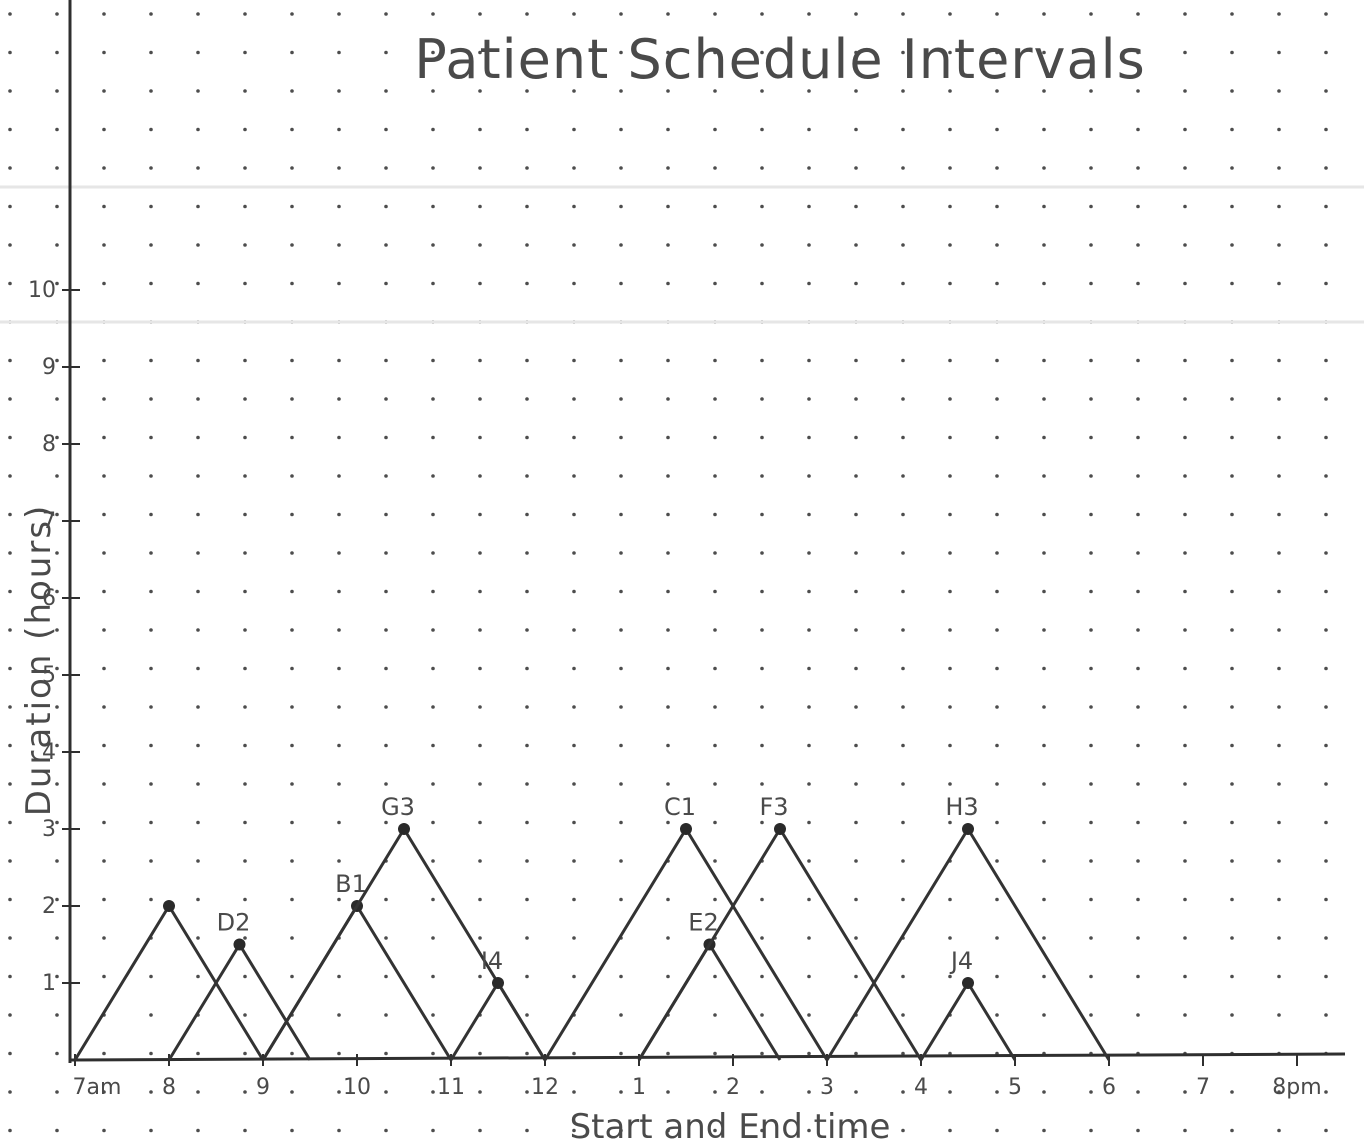 This screenshot has width=1364, height=1148. Describe the element at coordinates (709, 1003) in the screenshot. I see `interval-triangle-e2` at that location.